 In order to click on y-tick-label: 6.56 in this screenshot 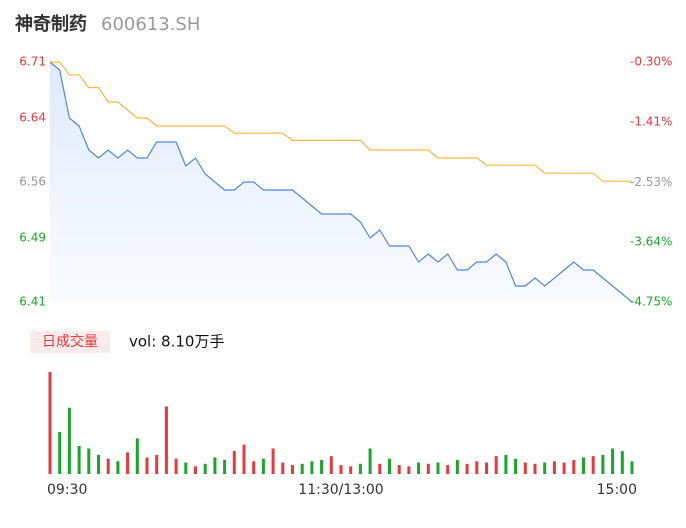, I will do `click(32, 182)`.